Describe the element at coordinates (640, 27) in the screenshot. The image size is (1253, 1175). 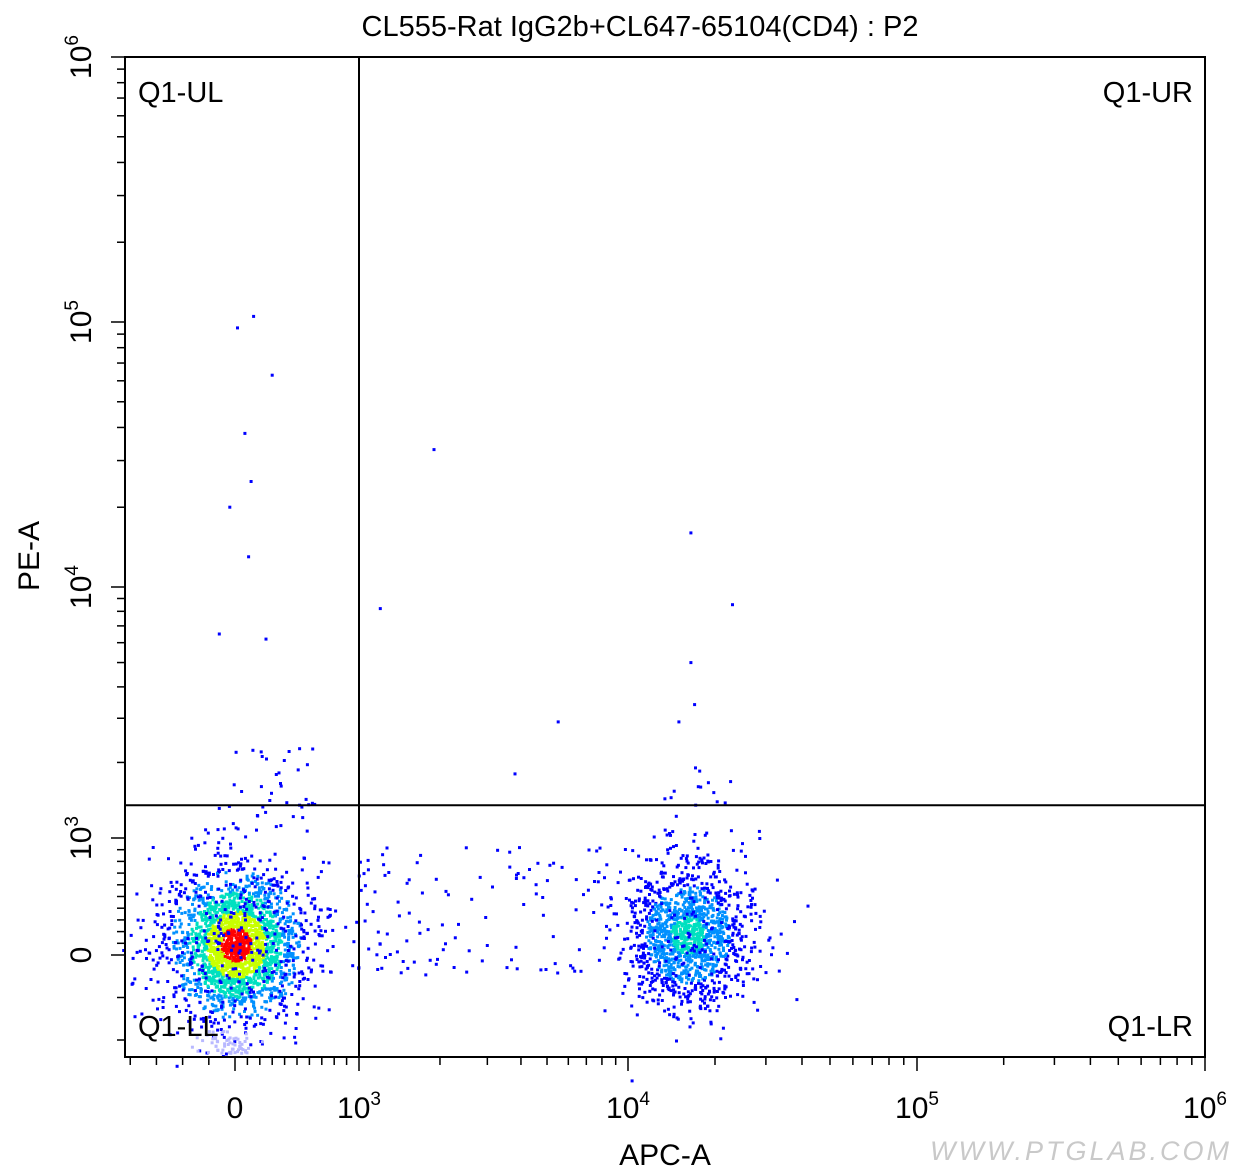
I see `chart-title: CL555-Rat IgG2b+CL647-65104(CD4) : P2` at that location.